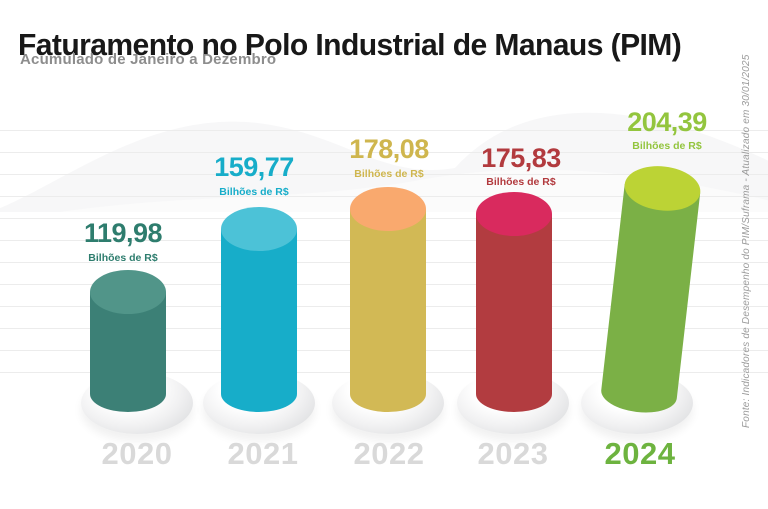 The width and height of the screenshot is (768, 509). Describe the element at coordinates (123, 233) in the screenshot. I see `value-label: 119,98` at that location.